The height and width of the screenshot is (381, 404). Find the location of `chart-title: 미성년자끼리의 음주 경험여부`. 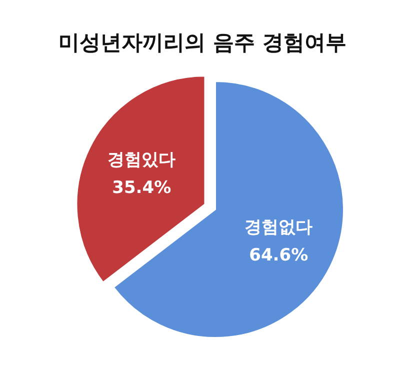

chart-title: 미성년자끼리의 음주 경험여부 is located at coordinates (202, 42).